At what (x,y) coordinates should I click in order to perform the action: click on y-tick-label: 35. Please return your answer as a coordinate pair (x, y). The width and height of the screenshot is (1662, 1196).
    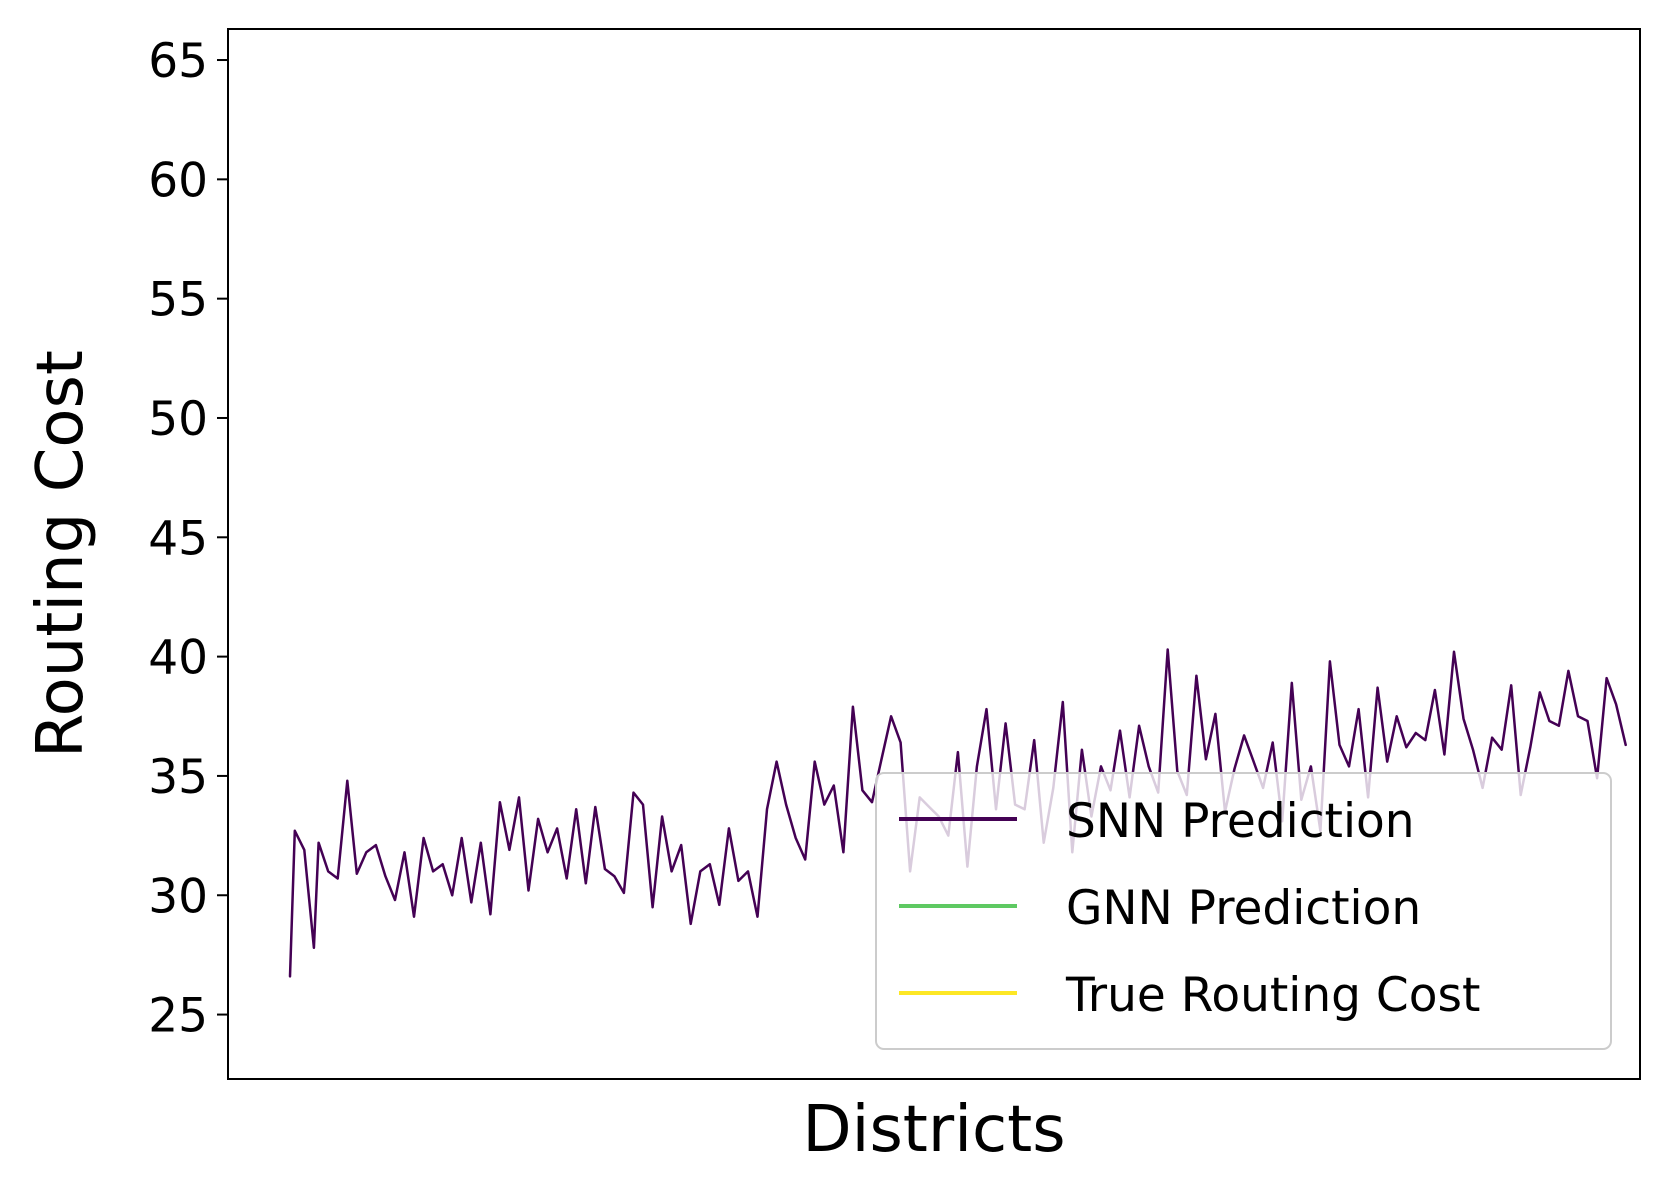
    Looking at the image, I should click on (178, 777).